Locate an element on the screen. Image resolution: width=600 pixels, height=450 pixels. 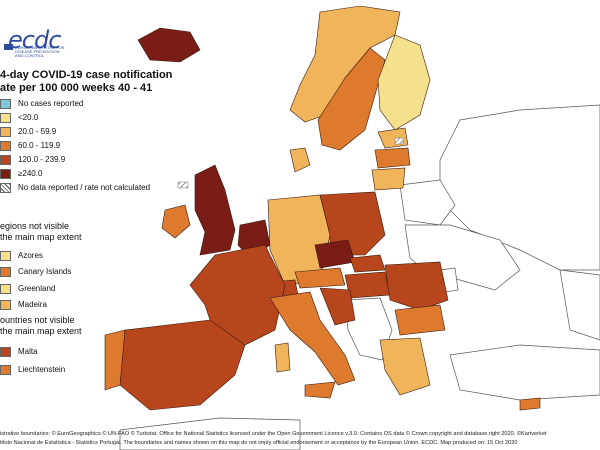
legend-label: No cases reported is located at coordinates (51, 103).